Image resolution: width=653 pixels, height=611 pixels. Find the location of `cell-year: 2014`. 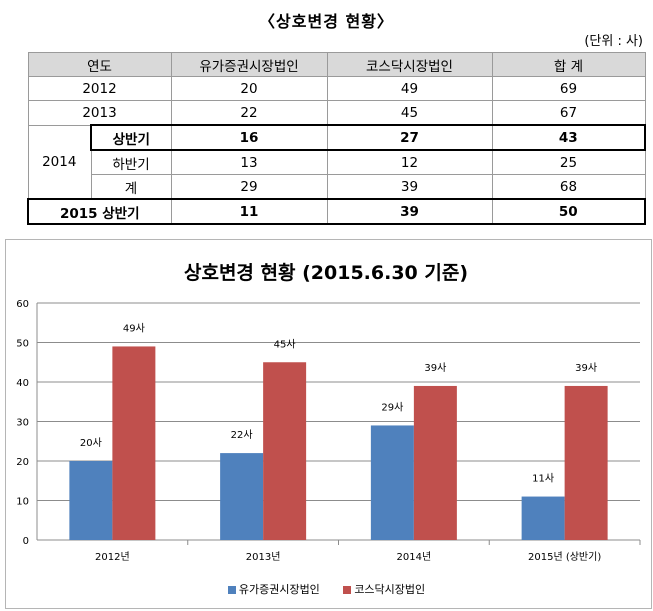

cell-year: 2014 is located at coordinates (59, 162).